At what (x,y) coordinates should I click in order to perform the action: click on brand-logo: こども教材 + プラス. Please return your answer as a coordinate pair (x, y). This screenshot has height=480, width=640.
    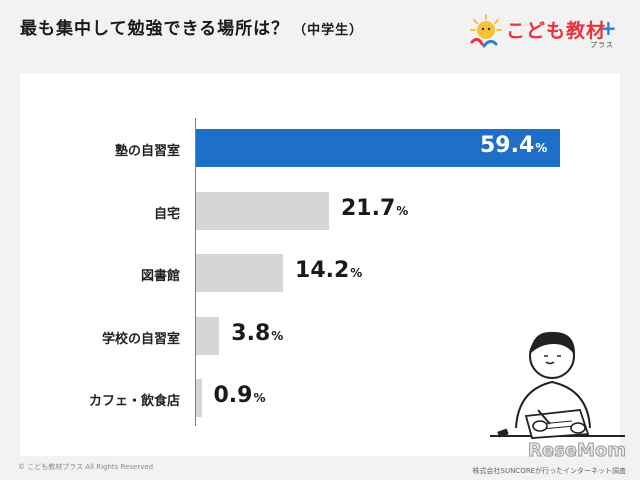
    Looking at the image, I should click on (546, 32).